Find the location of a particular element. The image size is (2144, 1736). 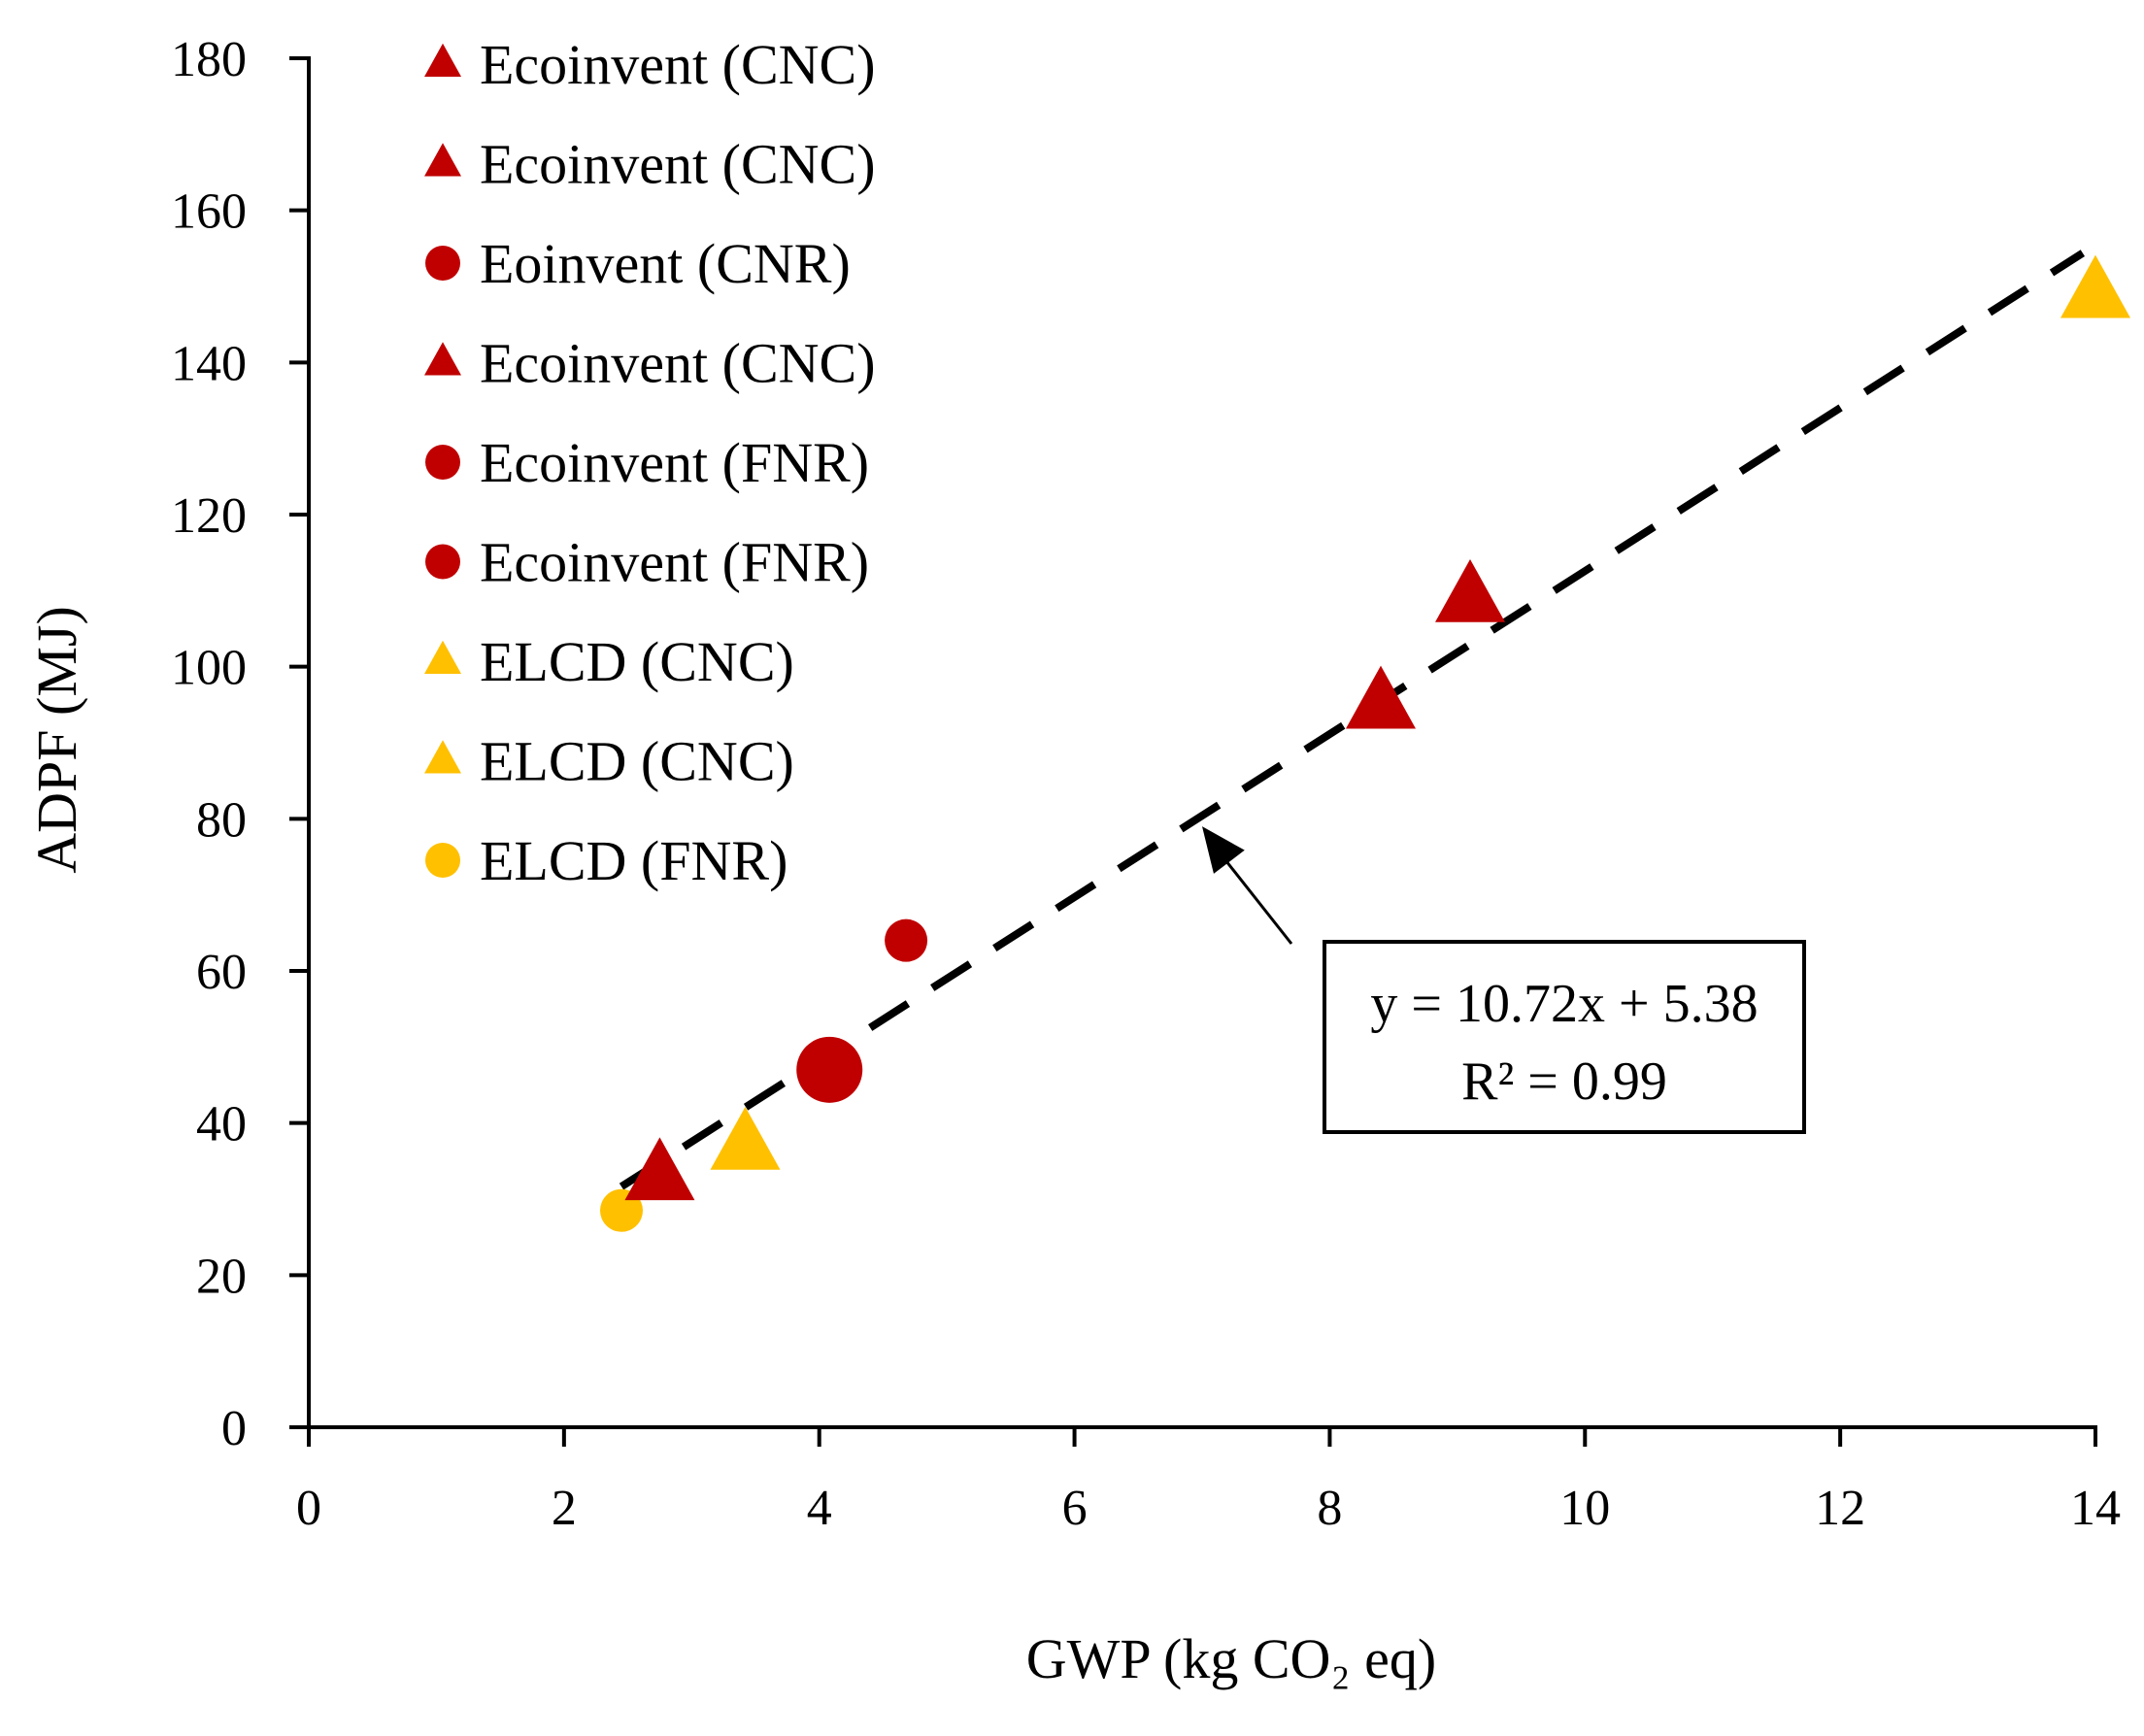

x-tick-label: 8 is located at coordinates (1329, 1508).